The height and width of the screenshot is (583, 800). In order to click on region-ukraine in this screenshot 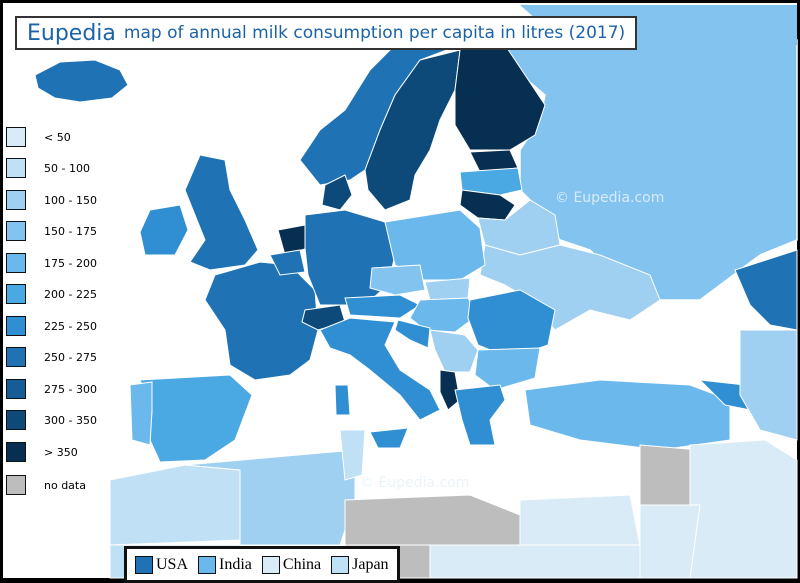, I will do `click(570, 287)`.